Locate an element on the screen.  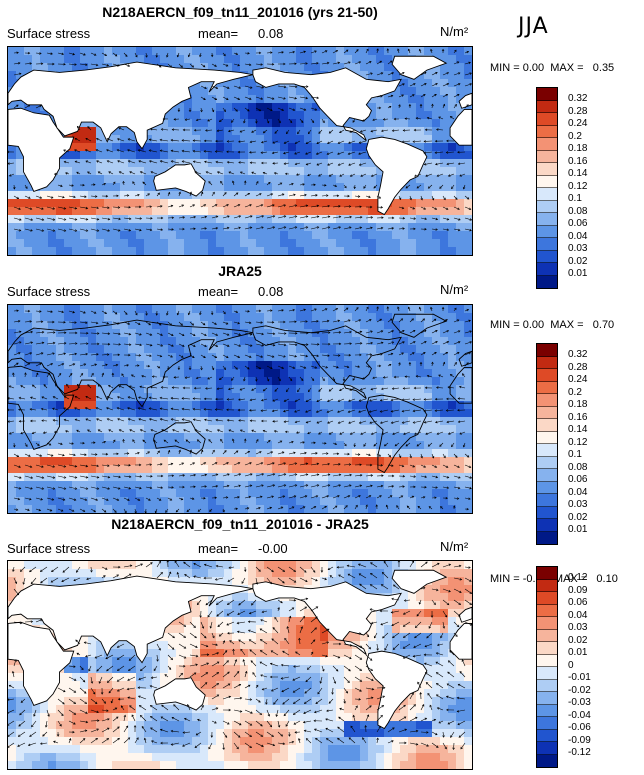
max-value: 0.35 is located at coordinates (603, 68).